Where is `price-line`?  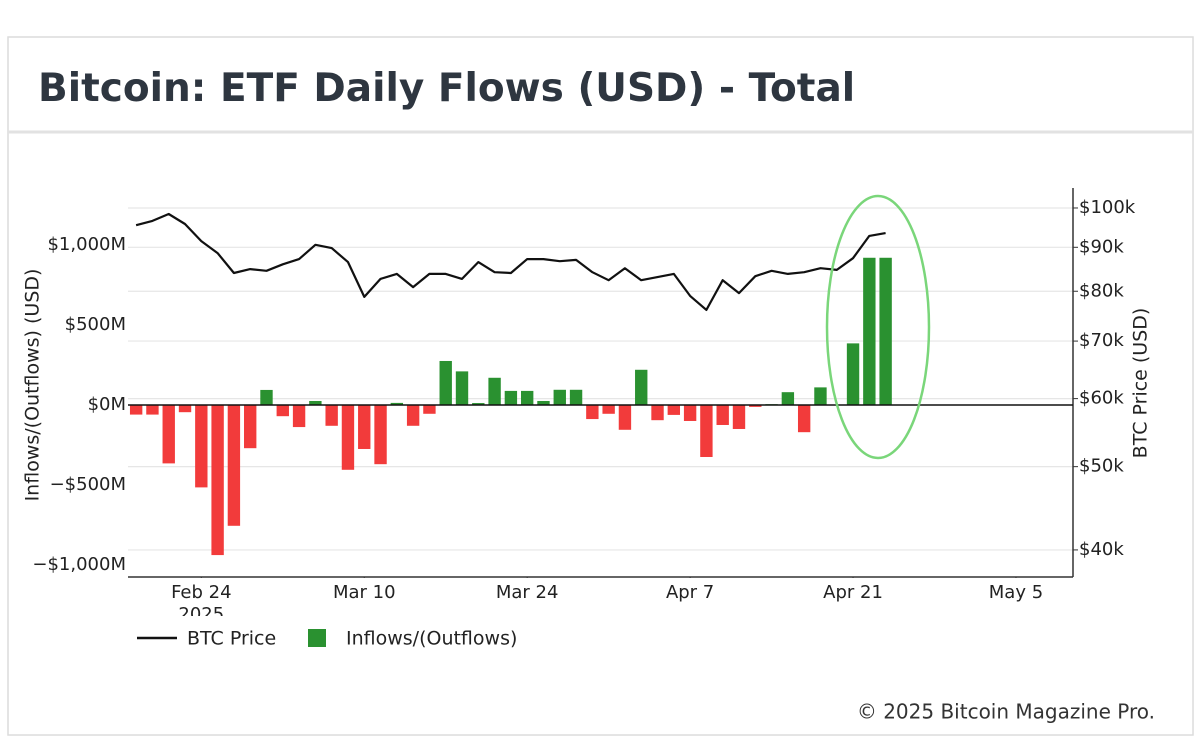 price-line is located at coordinates (510, 261).